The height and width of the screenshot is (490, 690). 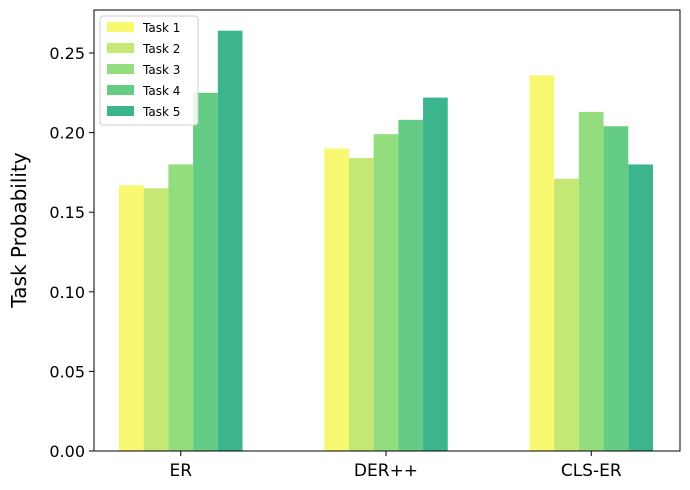 What do you see at coordinates (386, 292) in the screenshot?
I see `bar-der--task-3` at bounding box center [386, 292].